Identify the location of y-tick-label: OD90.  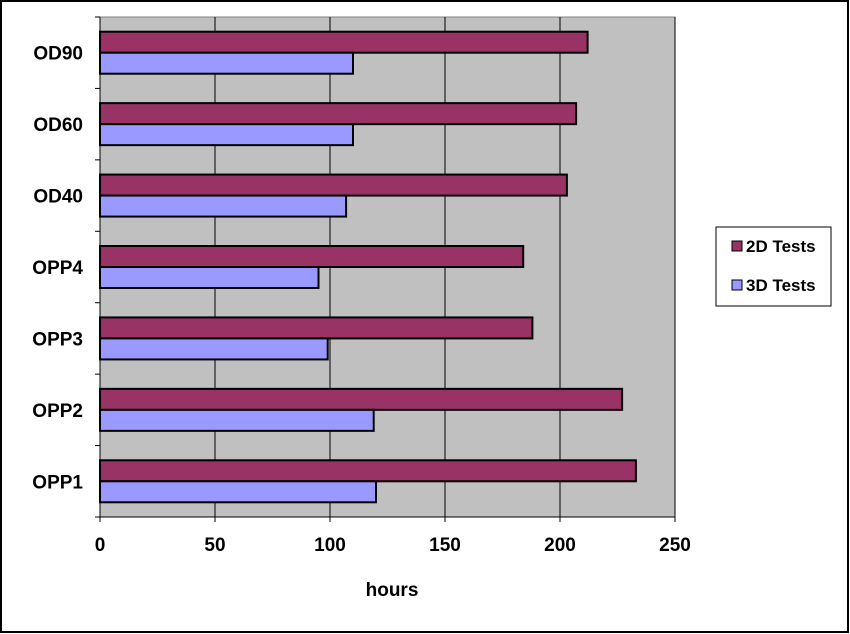
(58, 54).